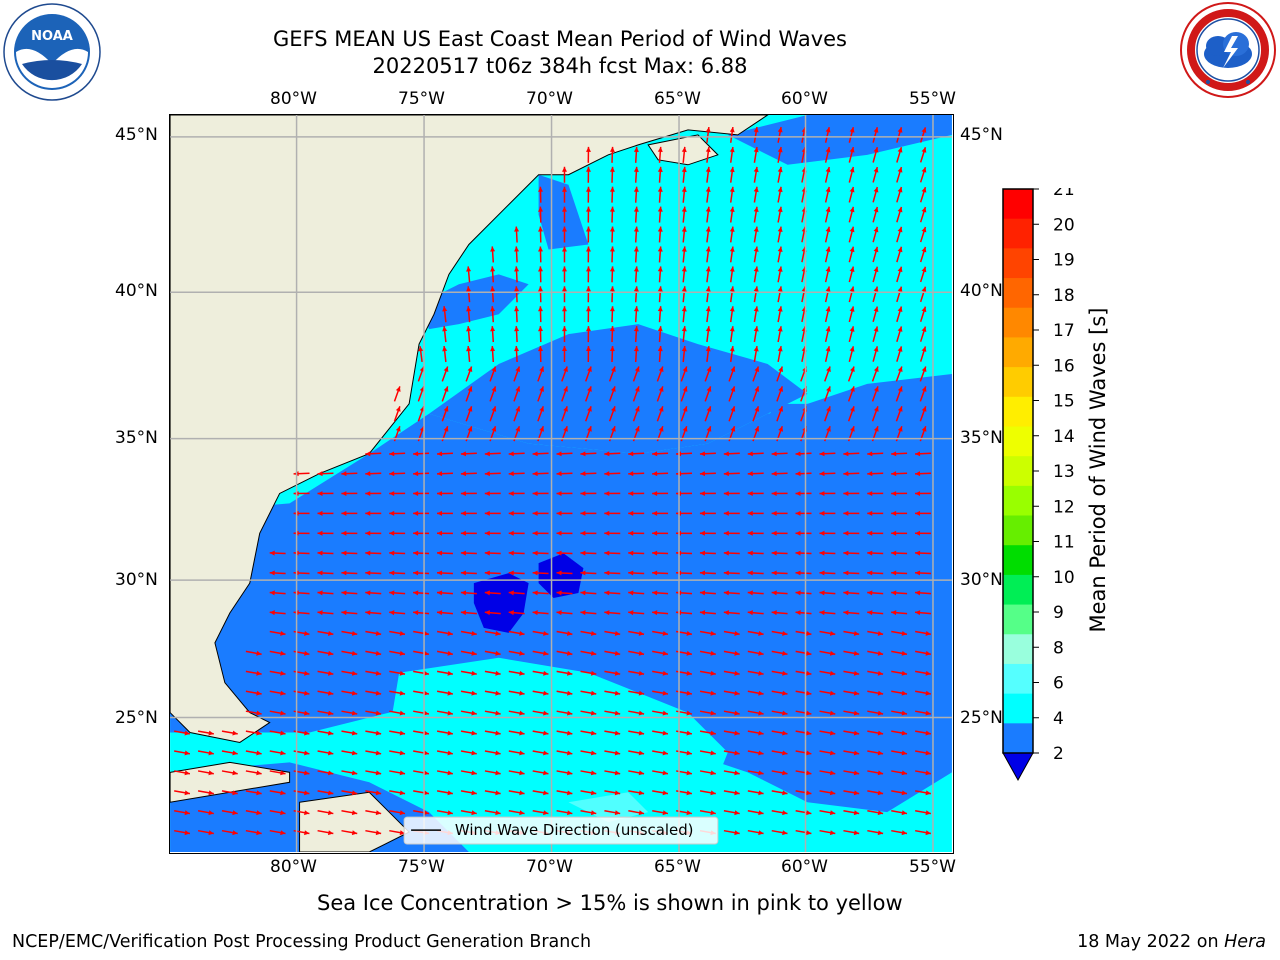 The image size is (1280, 960). Describe the element at coordinates (136, 135) in the screenshot. I see `left-lat-label: 45°N` at that location.